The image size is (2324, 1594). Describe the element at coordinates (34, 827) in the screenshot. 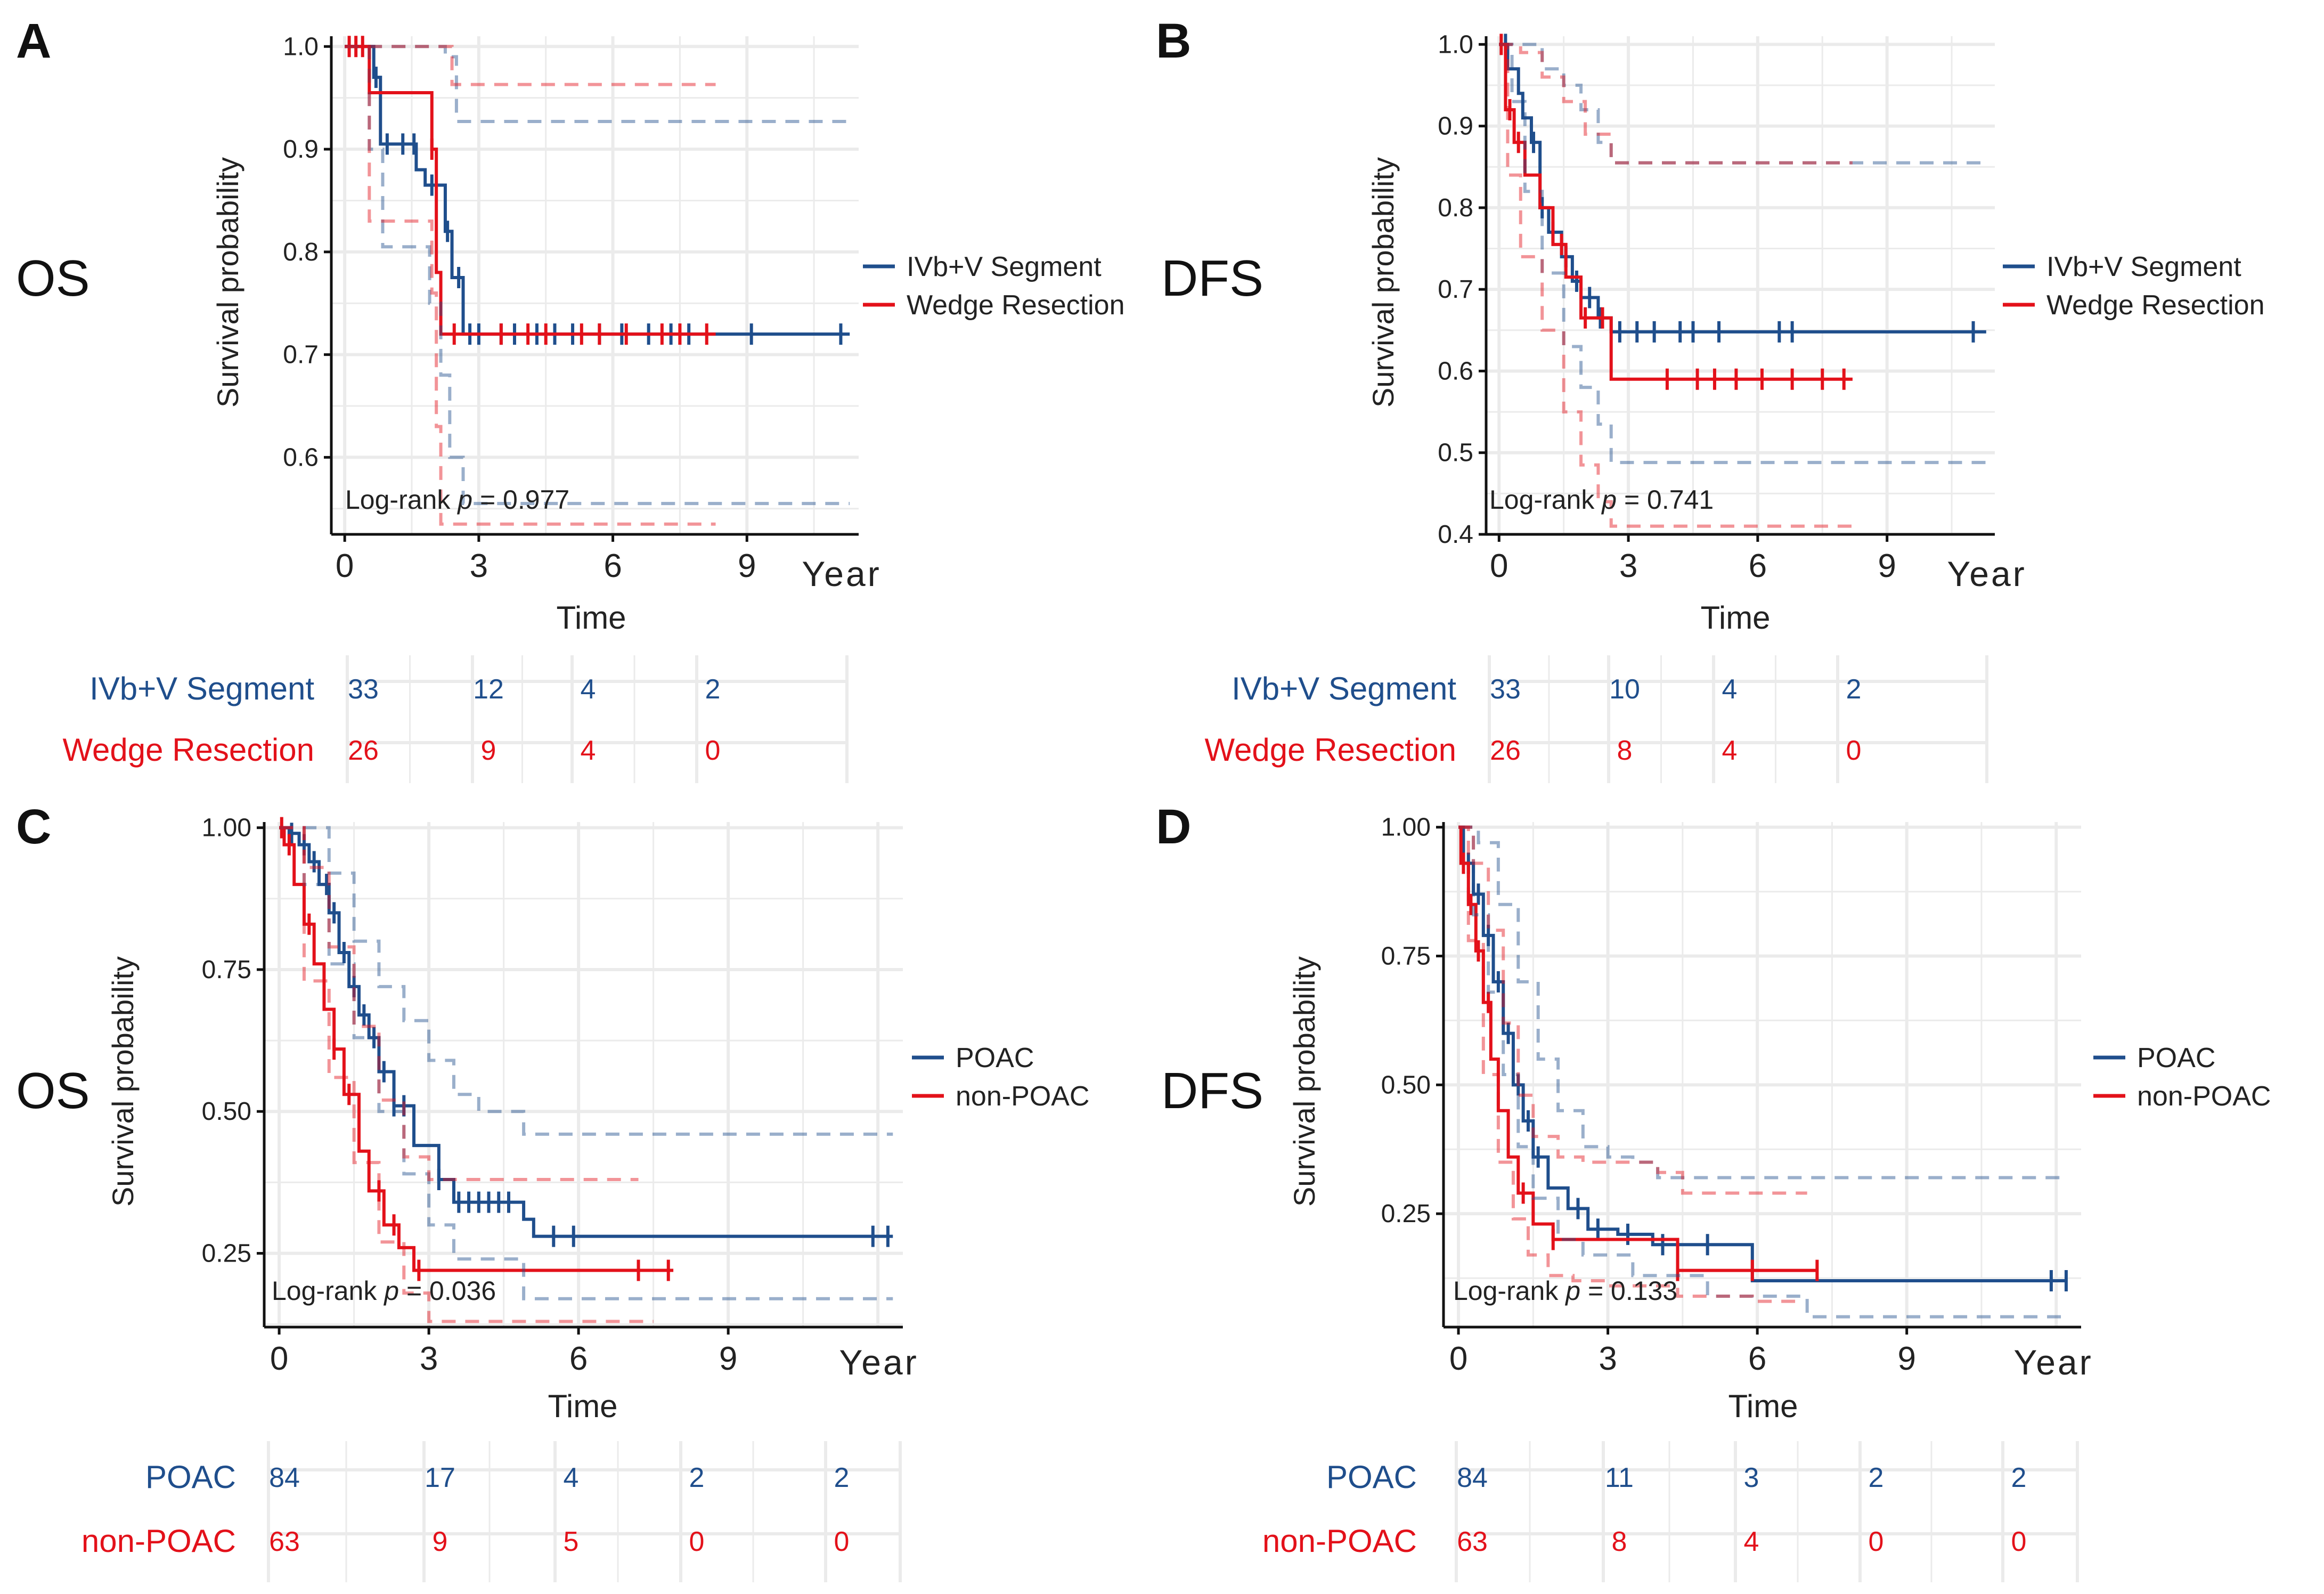

I see `panel-letter: C` at that location.